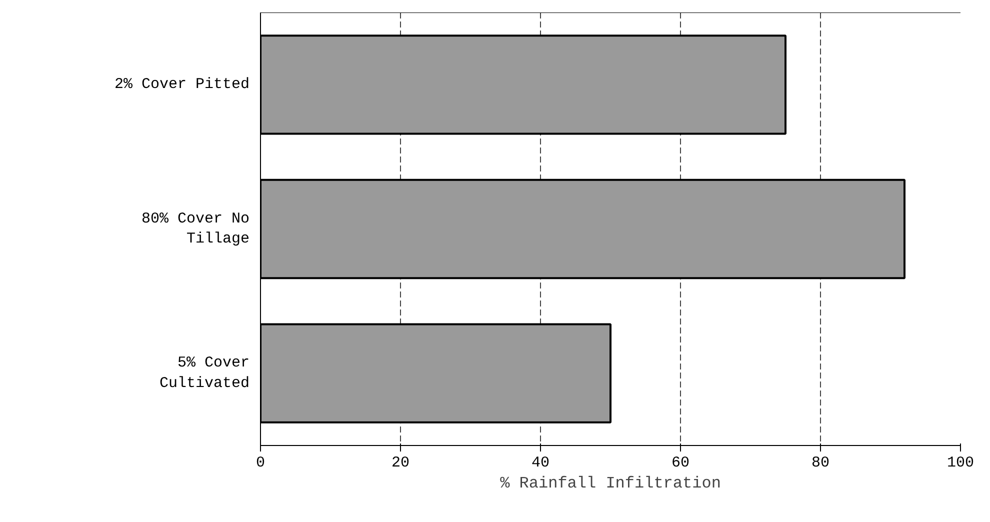  What do you see at coordinates (195, 229) in the screenshot?
I see `y-tick-label: 80% Cover No Tillage` at bounding box center [195, 229].